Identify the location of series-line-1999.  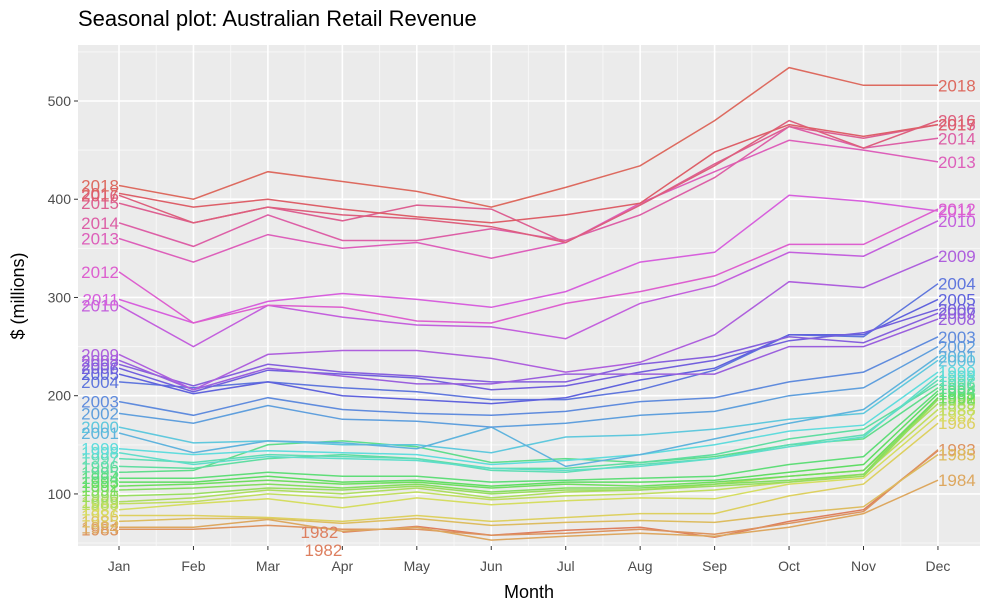
(528, 418).